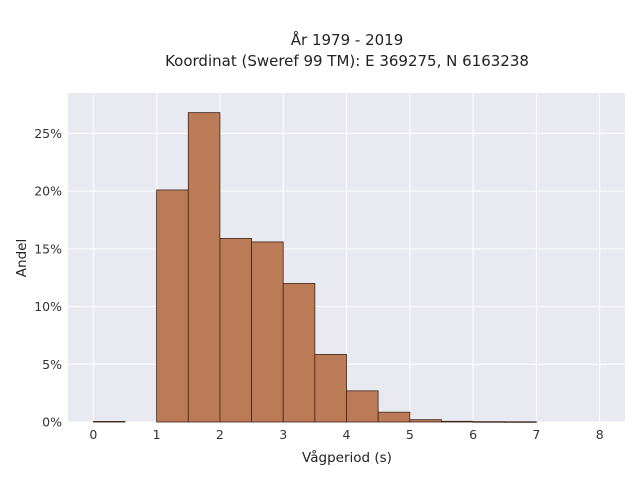 The image size is (640, 480). I want to click on x-tick-label: 0, so click(93, 434).